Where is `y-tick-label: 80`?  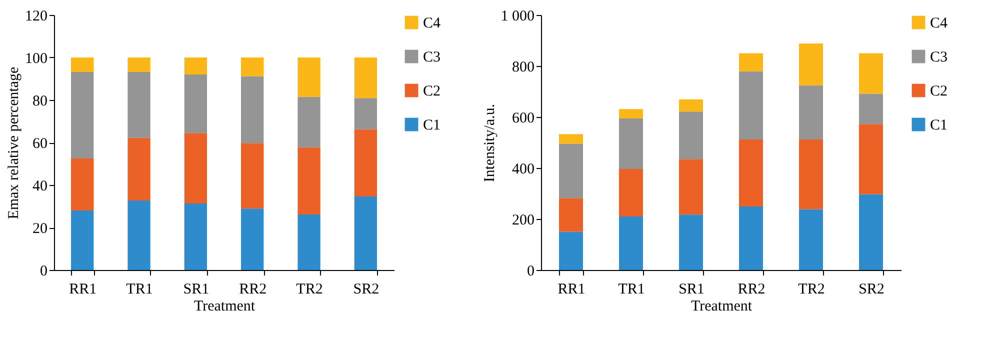 y-tick-label: 80 is located at coordinates (40, 102).